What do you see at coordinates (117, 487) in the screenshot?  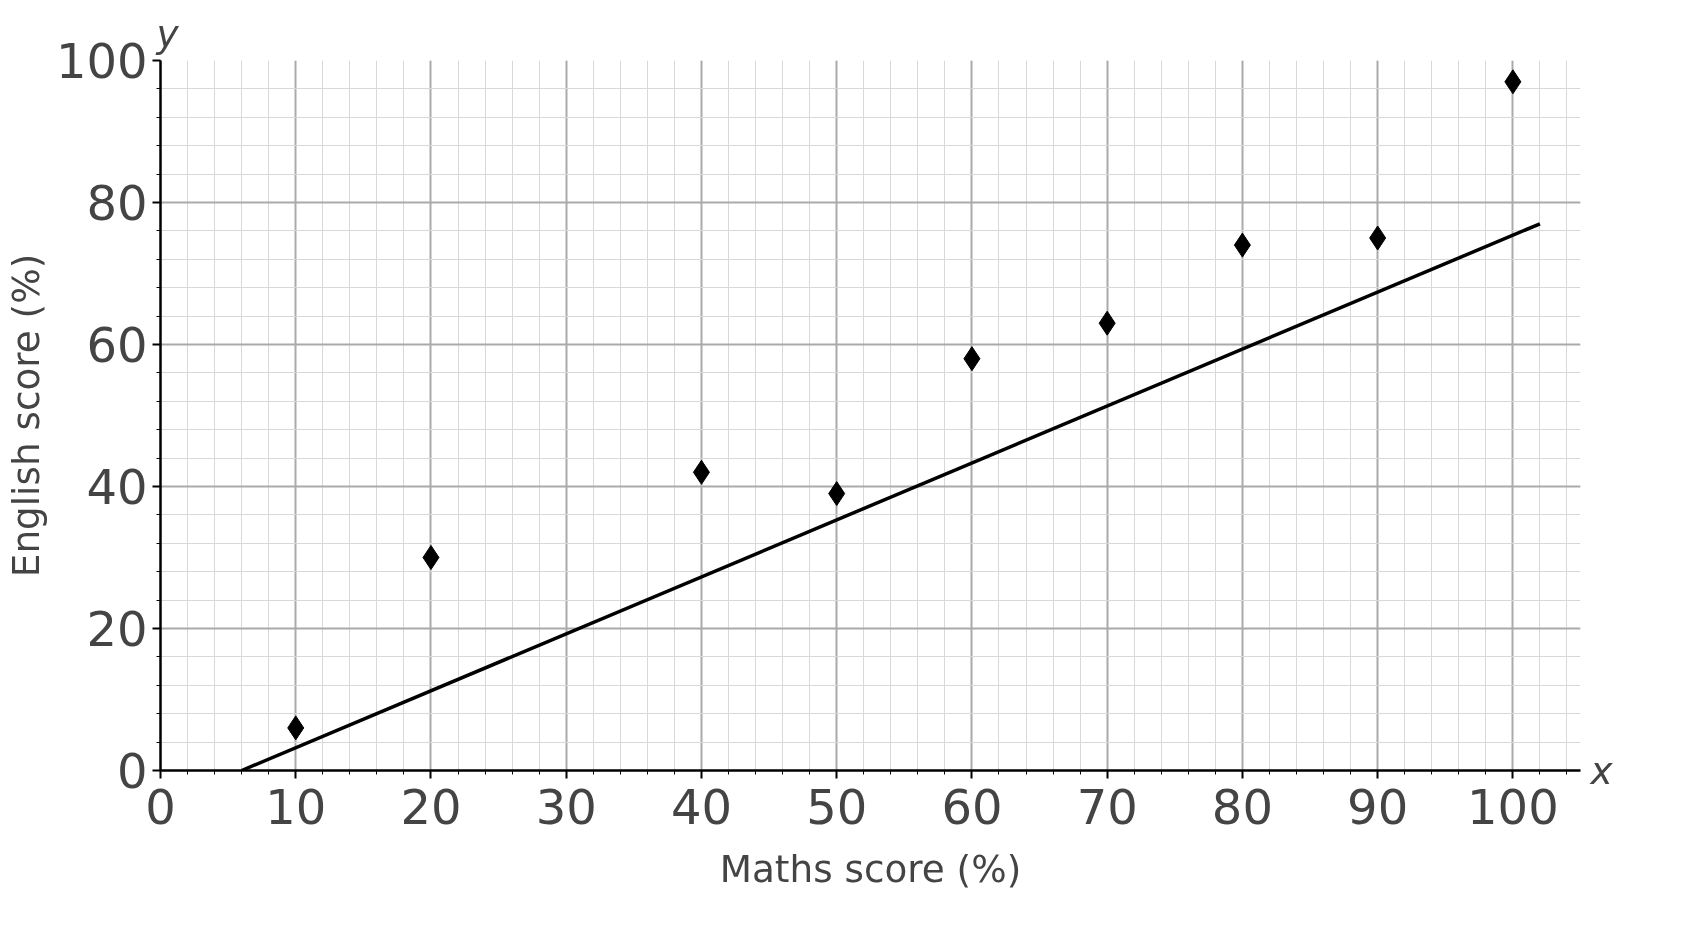 I see `y-tick-label: 40` at bounding box center [117, 487].